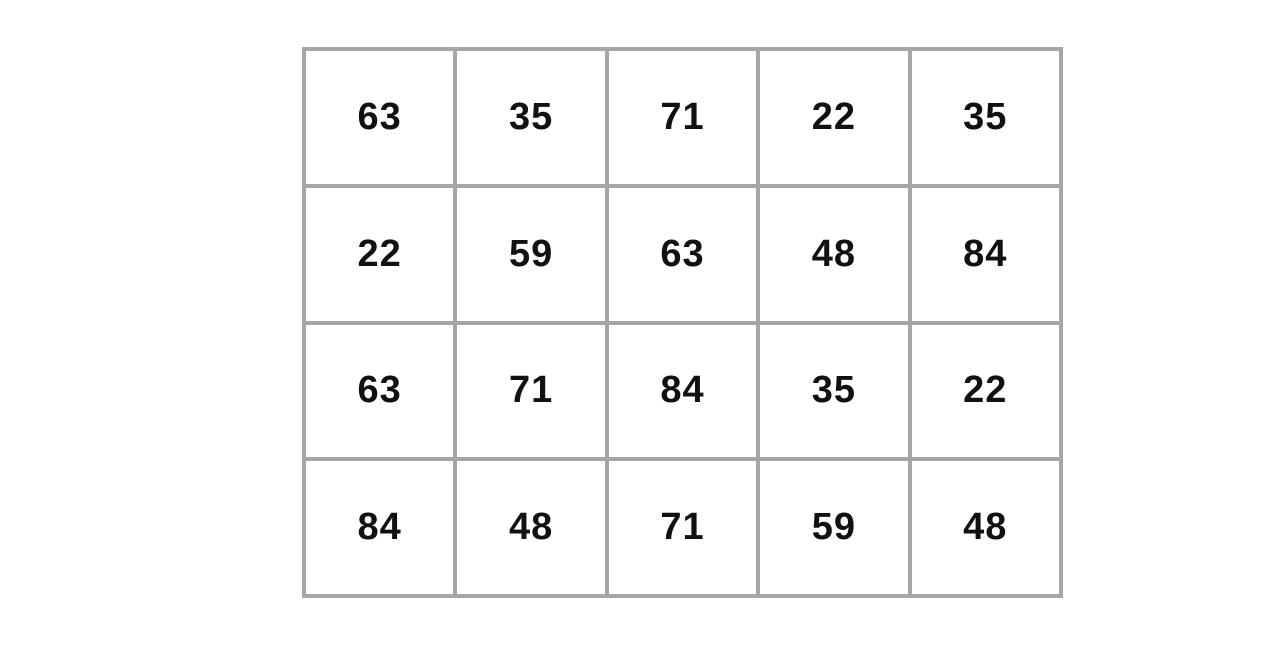  What do you see at coordinates (531, 527) in the screenshot?
I see `grid-cell-r3c1: 48` at bounding box center [531, 527].